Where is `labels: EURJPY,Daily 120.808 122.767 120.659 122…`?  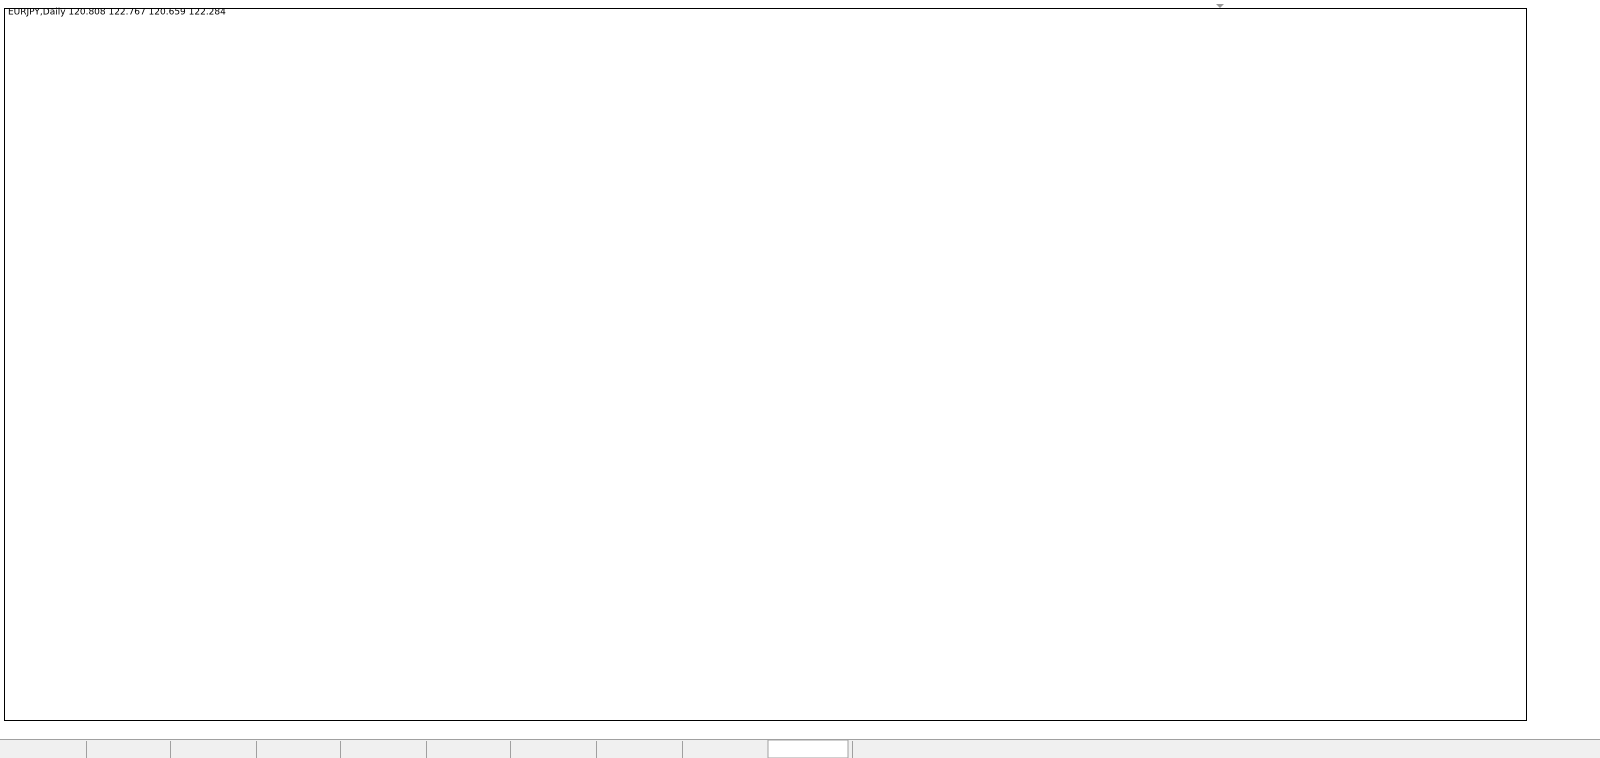
labels: EURJPY,Daily 120.808 122.767 120.659 122… is located at coordinates (117, 13).